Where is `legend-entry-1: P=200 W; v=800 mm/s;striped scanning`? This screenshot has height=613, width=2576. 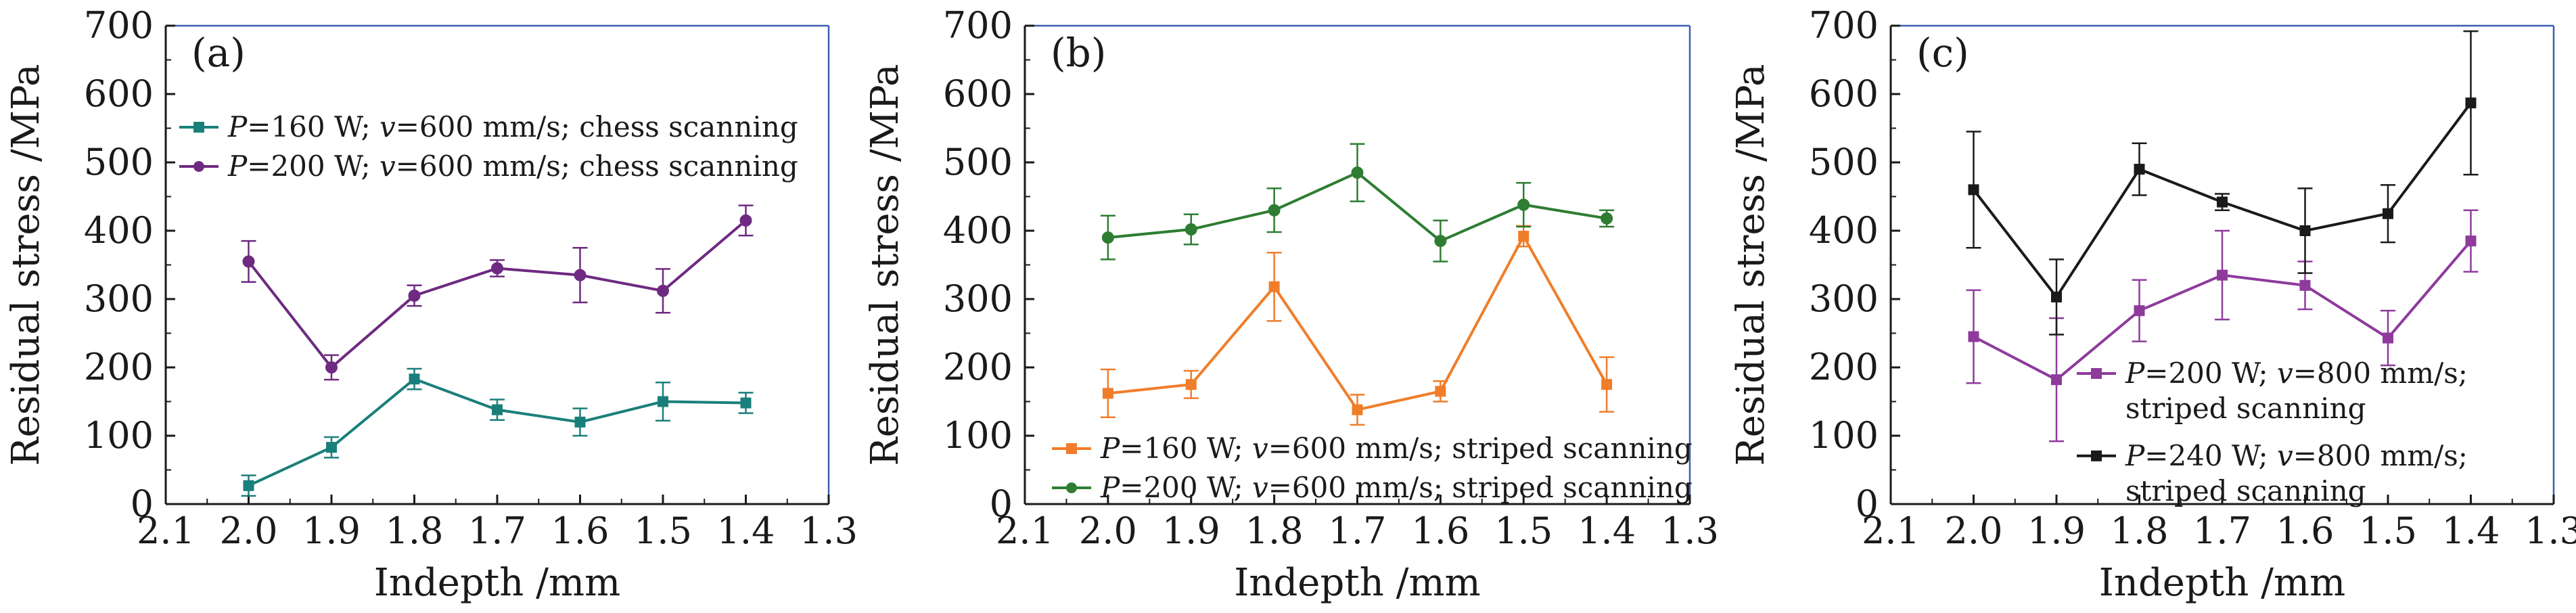 legend-entry-1: P=200 W; v=800 mm/s;striped scanning is located at coordinates (2272, 391).